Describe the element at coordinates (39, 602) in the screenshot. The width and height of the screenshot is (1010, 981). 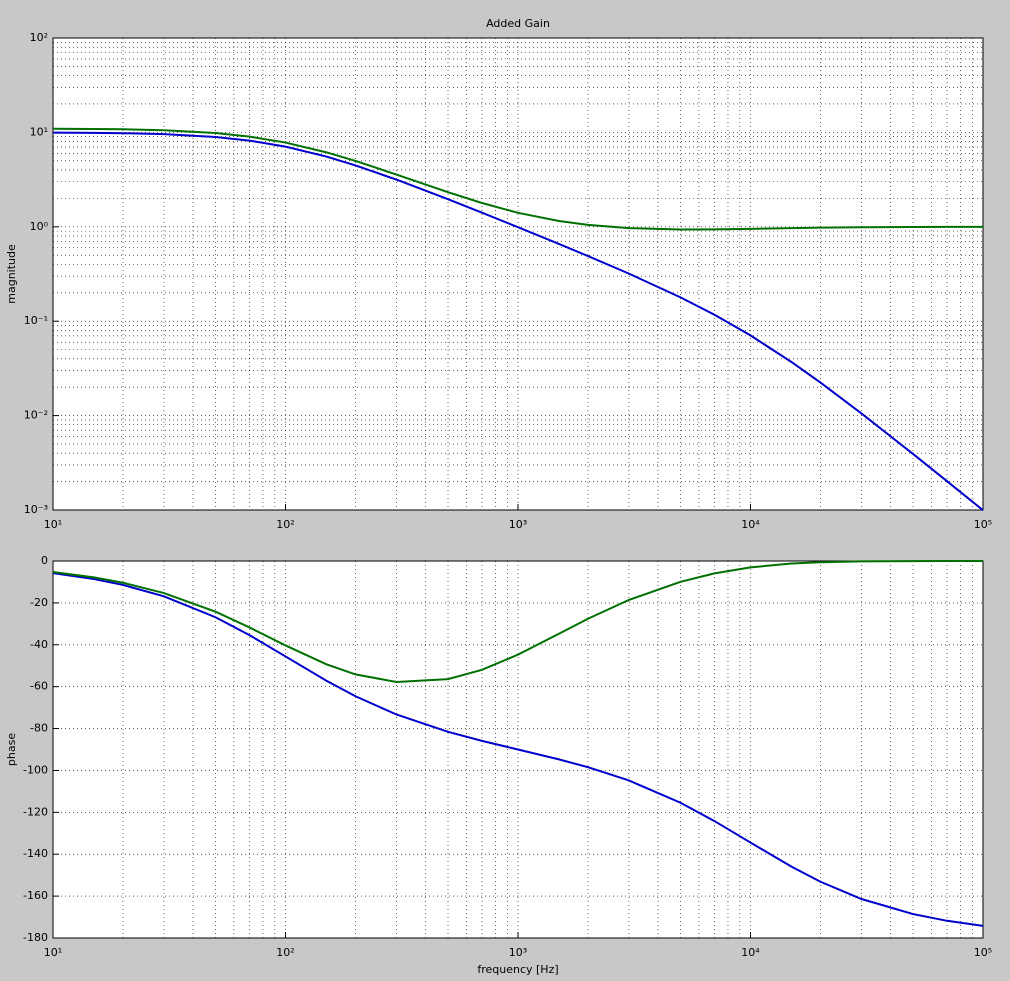
I see `y-tick-label: -20` at that location.